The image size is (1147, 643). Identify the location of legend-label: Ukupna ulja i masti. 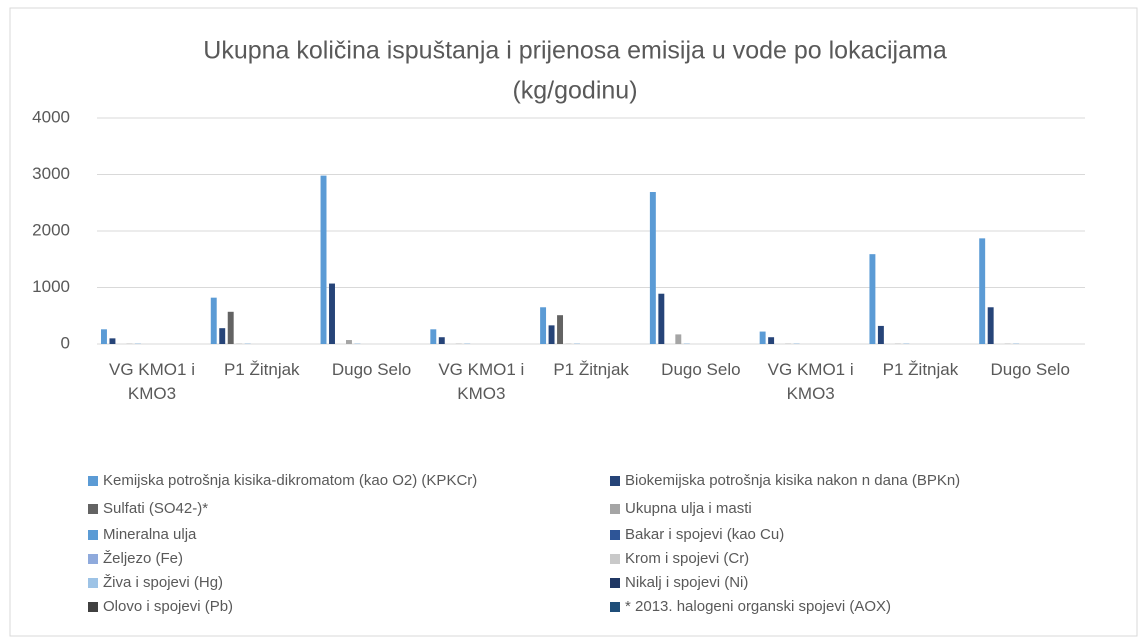
(688, 508).